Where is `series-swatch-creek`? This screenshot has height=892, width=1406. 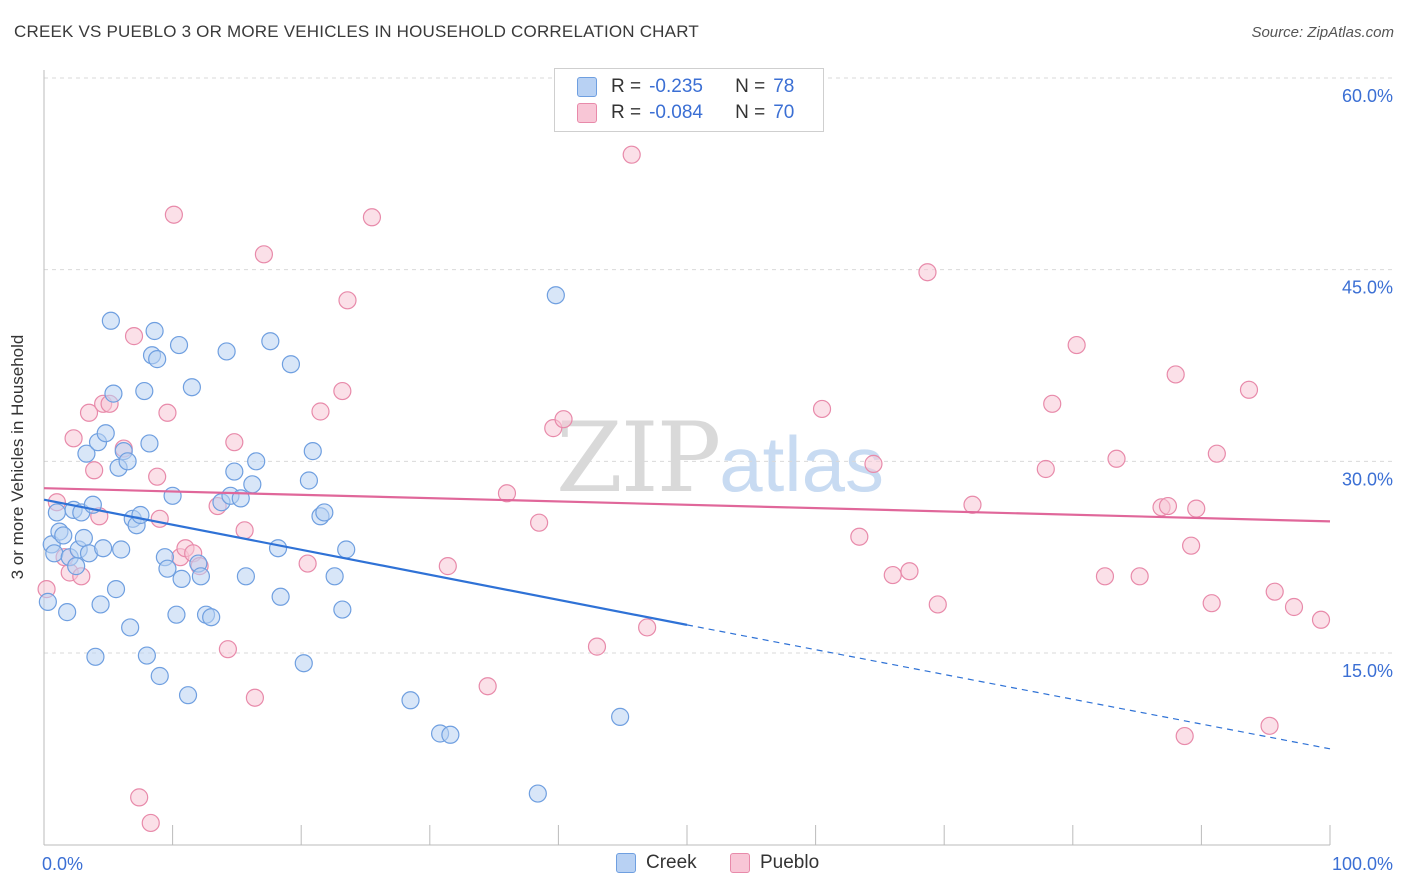 series-swatch-creek is located at coordinates (626, 863).